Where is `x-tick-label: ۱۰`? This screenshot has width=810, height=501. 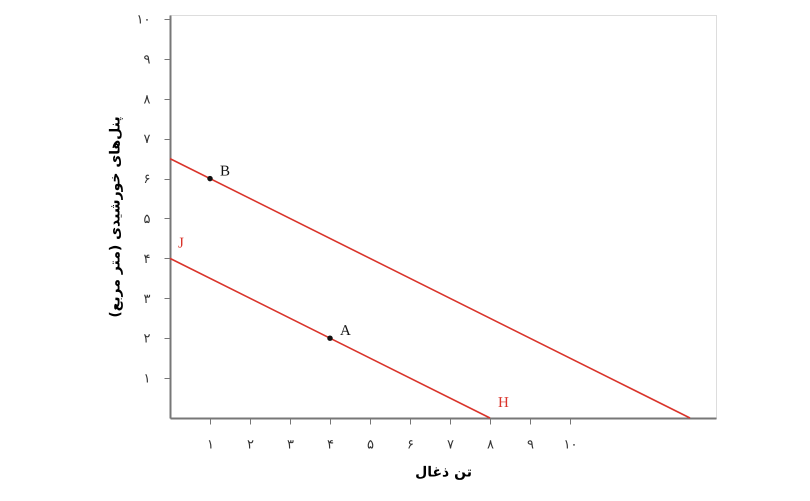
x-tick-label: ۱۰ is located at coordinates (571, 445).